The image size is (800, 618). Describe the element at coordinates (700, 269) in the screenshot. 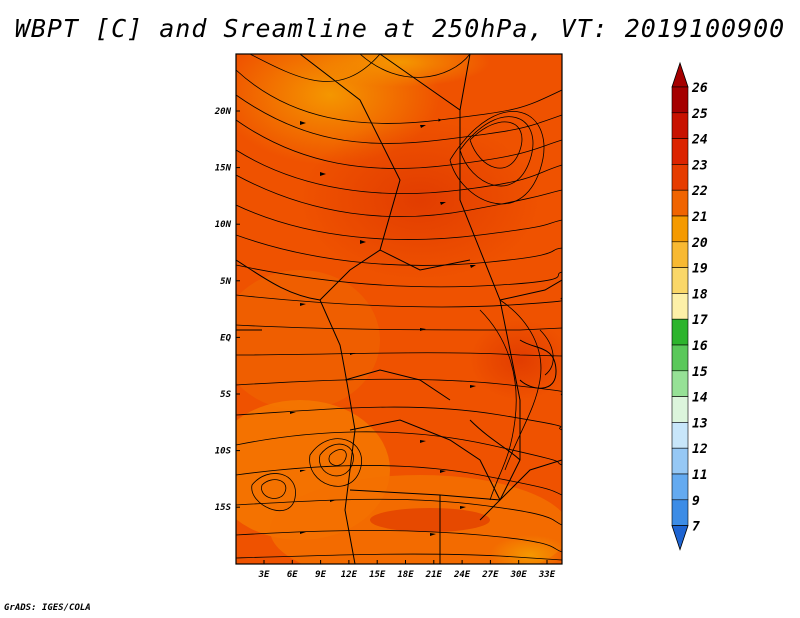

I see `colorbar-label: 19` at that location.